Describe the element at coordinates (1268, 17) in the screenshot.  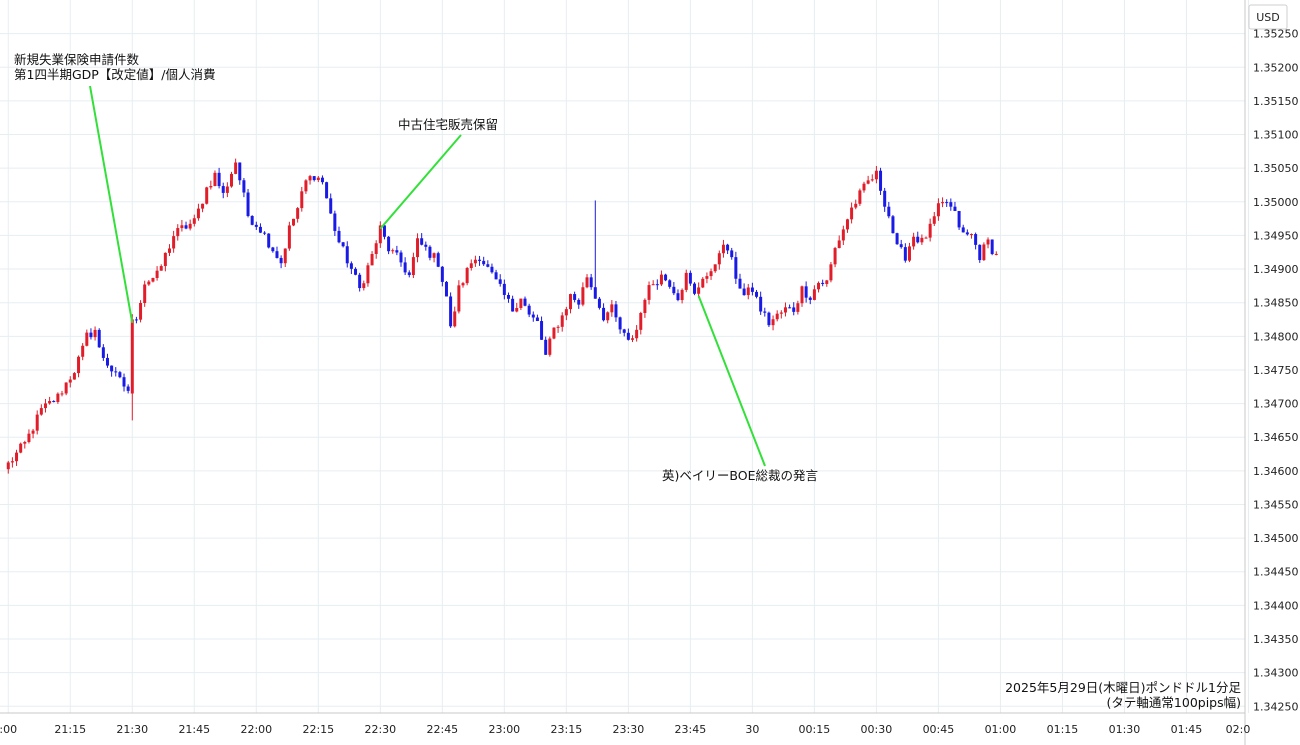
I see `currency-label: USD` at that location.